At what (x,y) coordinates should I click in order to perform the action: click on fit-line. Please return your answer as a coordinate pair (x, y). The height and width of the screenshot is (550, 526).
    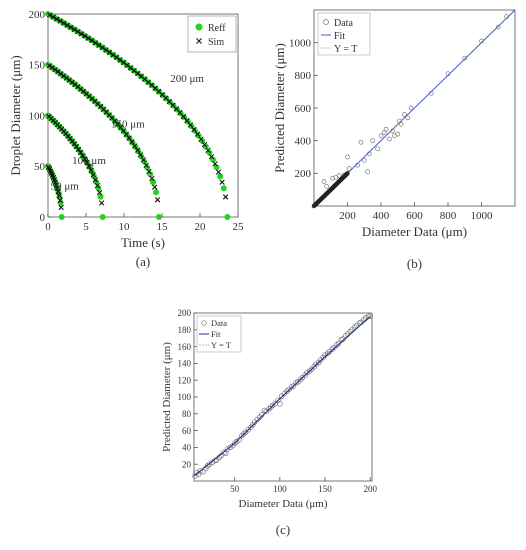
    Looking at the image, I should click on (282, 396).